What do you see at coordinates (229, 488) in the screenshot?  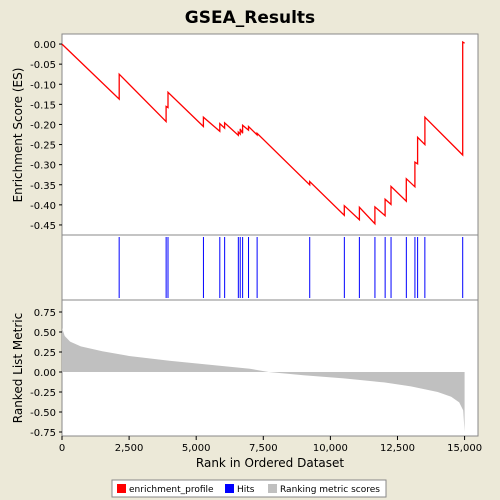 I see `legend-swatch-hits` at bounding box center [229, 488].